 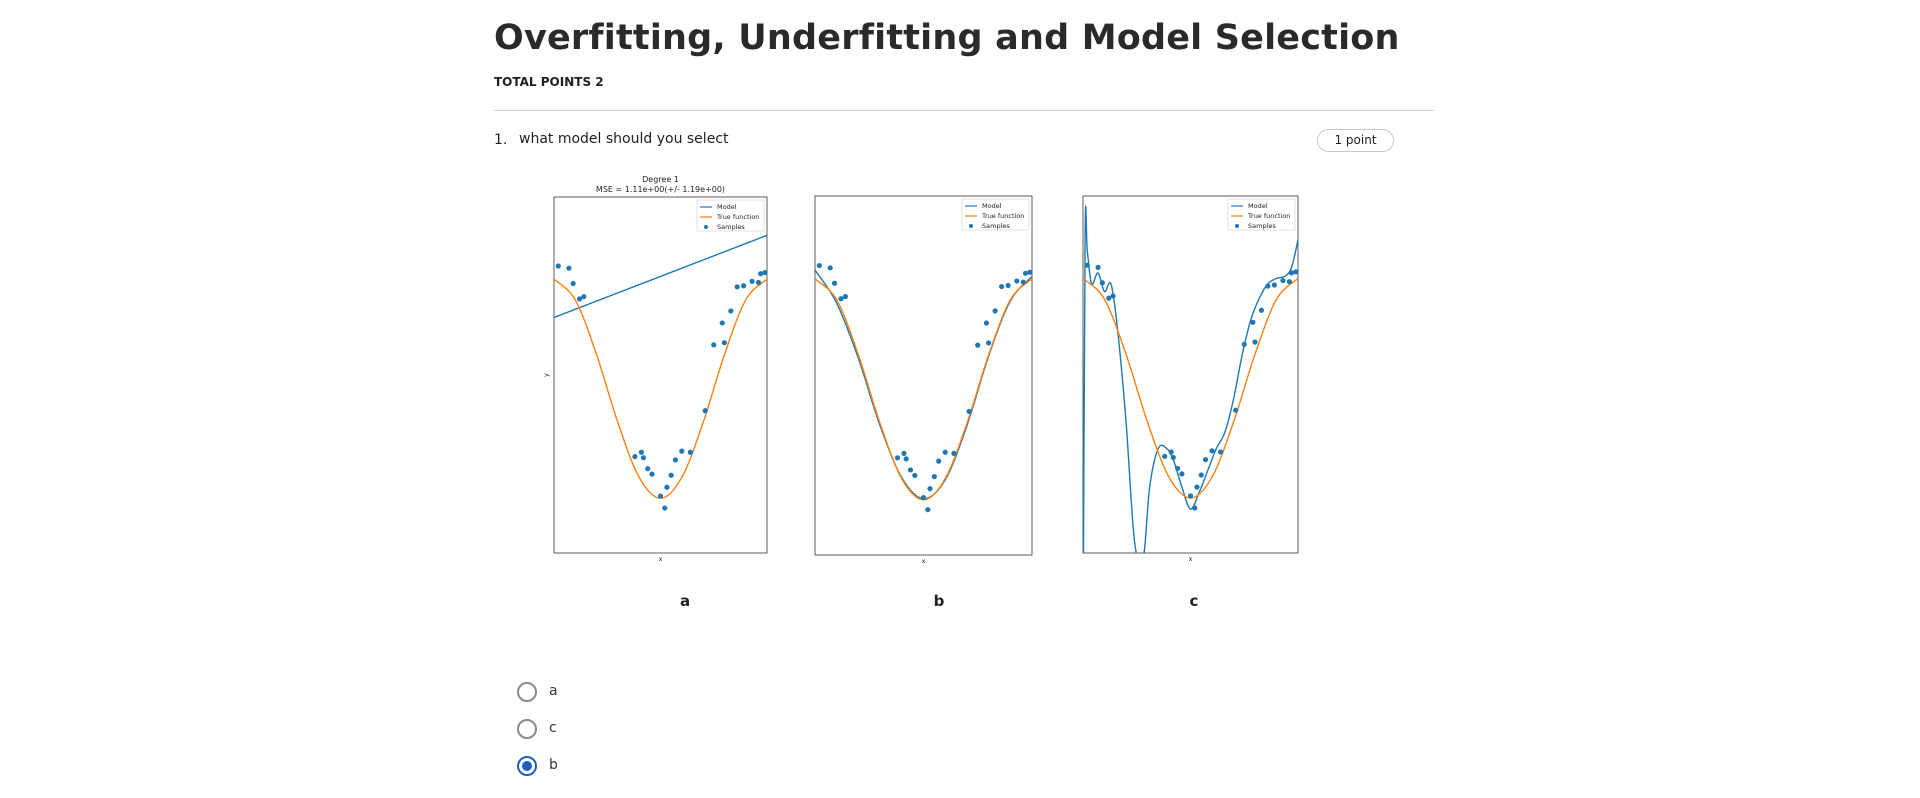 I want to click on legend-box, so click(x=1261, y=214).